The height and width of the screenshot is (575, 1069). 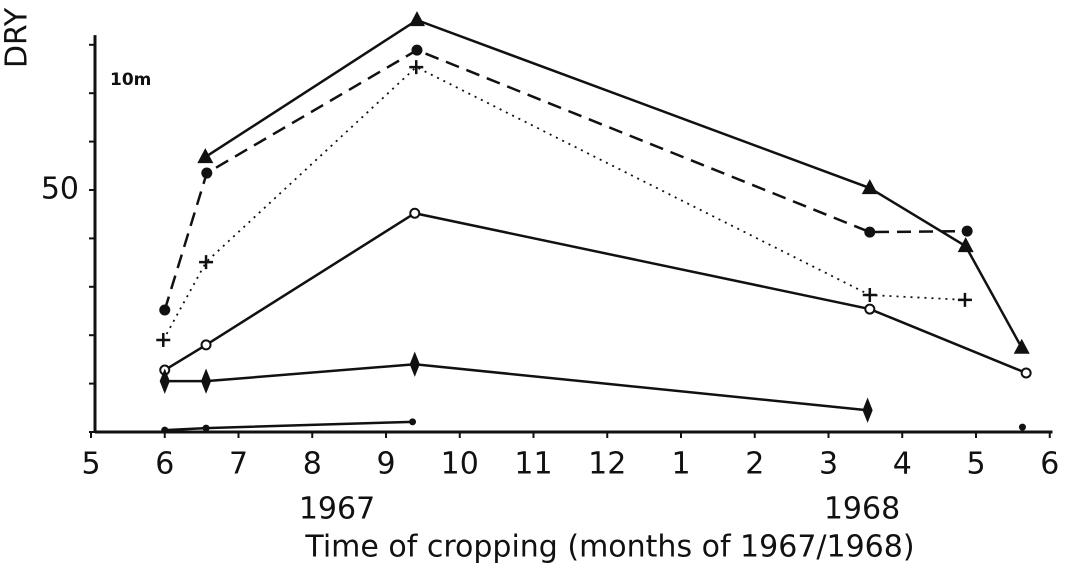 What do you see at coordinates (609, 547) in the screenshot?
I see `x-axis-label: Time of cropping (months of 1967/1968)` at bounding box center [609, 547].